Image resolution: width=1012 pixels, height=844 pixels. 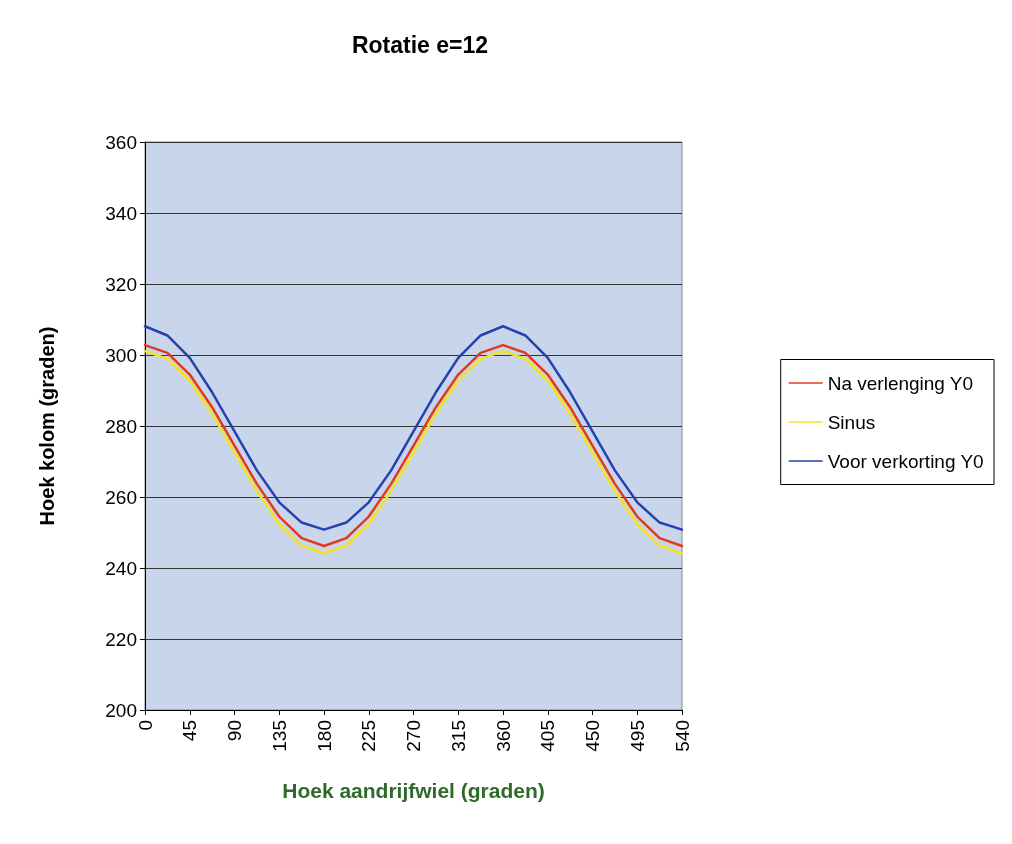 What do you see at coordinates (369, 736) in the screenshot?
I see `x-tick-label: 225` at bounding box center [369, 736].